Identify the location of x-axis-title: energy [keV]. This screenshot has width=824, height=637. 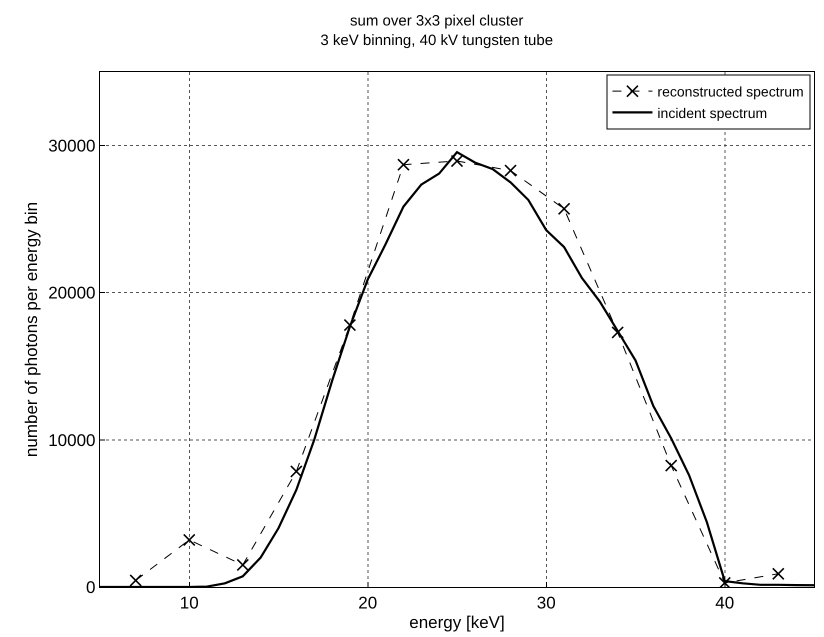
(457, 622).